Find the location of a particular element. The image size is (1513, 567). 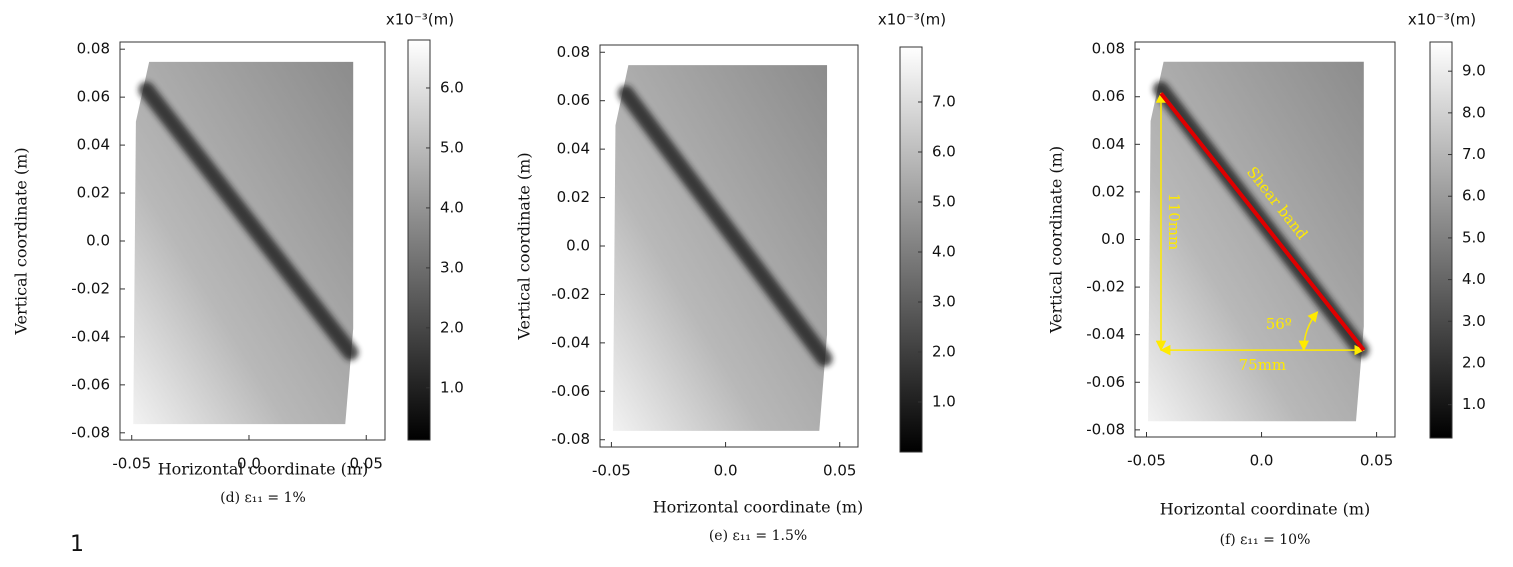

shear-band-line is located at coordinates (1262, 222).